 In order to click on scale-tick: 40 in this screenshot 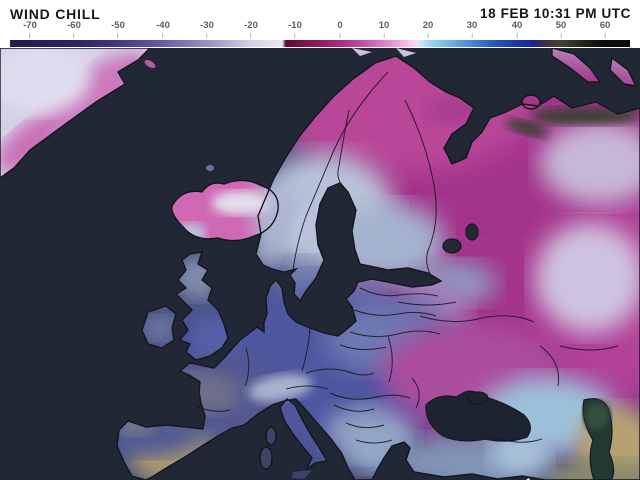, I will do `click(517, 29)`.